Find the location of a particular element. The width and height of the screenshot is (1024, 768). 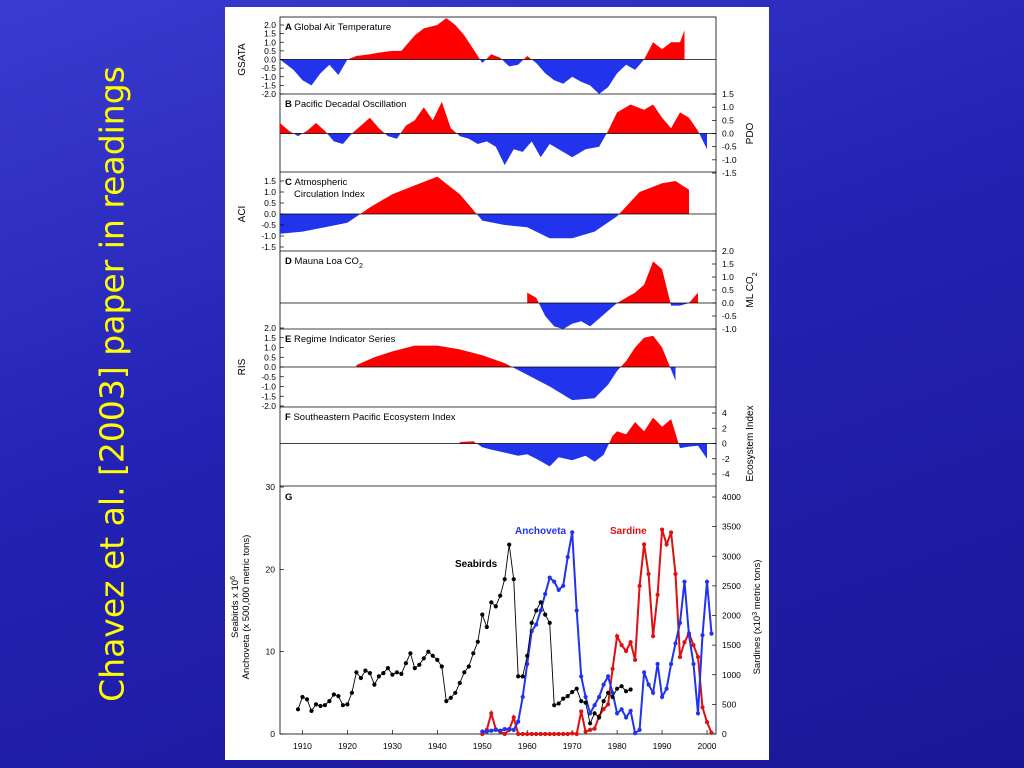

panel-D-title: D Mauna Loa CO2 is located at coordinates (324, 263).